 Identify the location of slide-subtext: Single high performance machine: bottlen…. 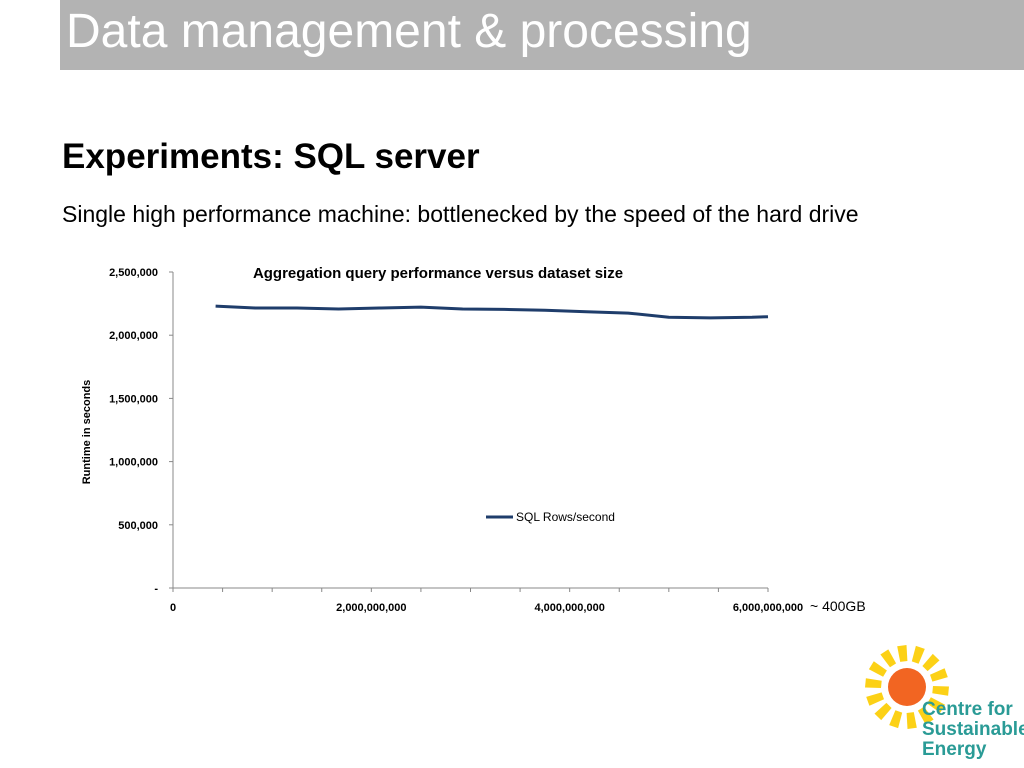
(460, 214).